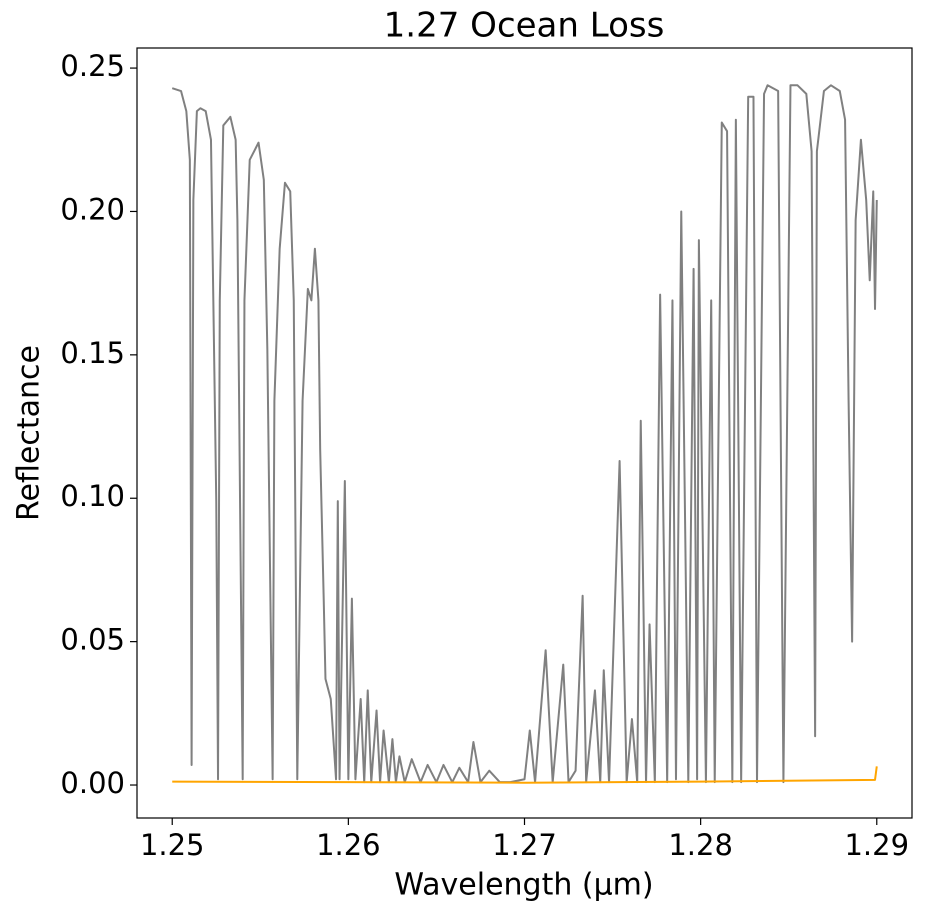 This screenshot has height=916, width=925. I want to click on y-tick-label: 0.20, so click(92, 209).